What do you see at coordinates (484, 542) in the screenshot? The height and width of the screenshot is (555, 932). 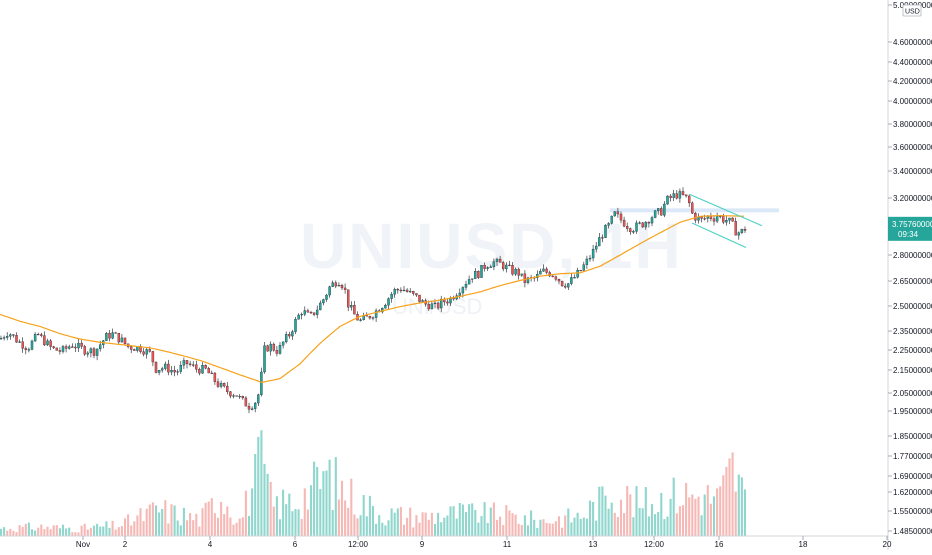 I see `time-axis: Nov 2 4 6 12:00 9 11 13 12:00 16 18 20` at bounding box center [484, 542].